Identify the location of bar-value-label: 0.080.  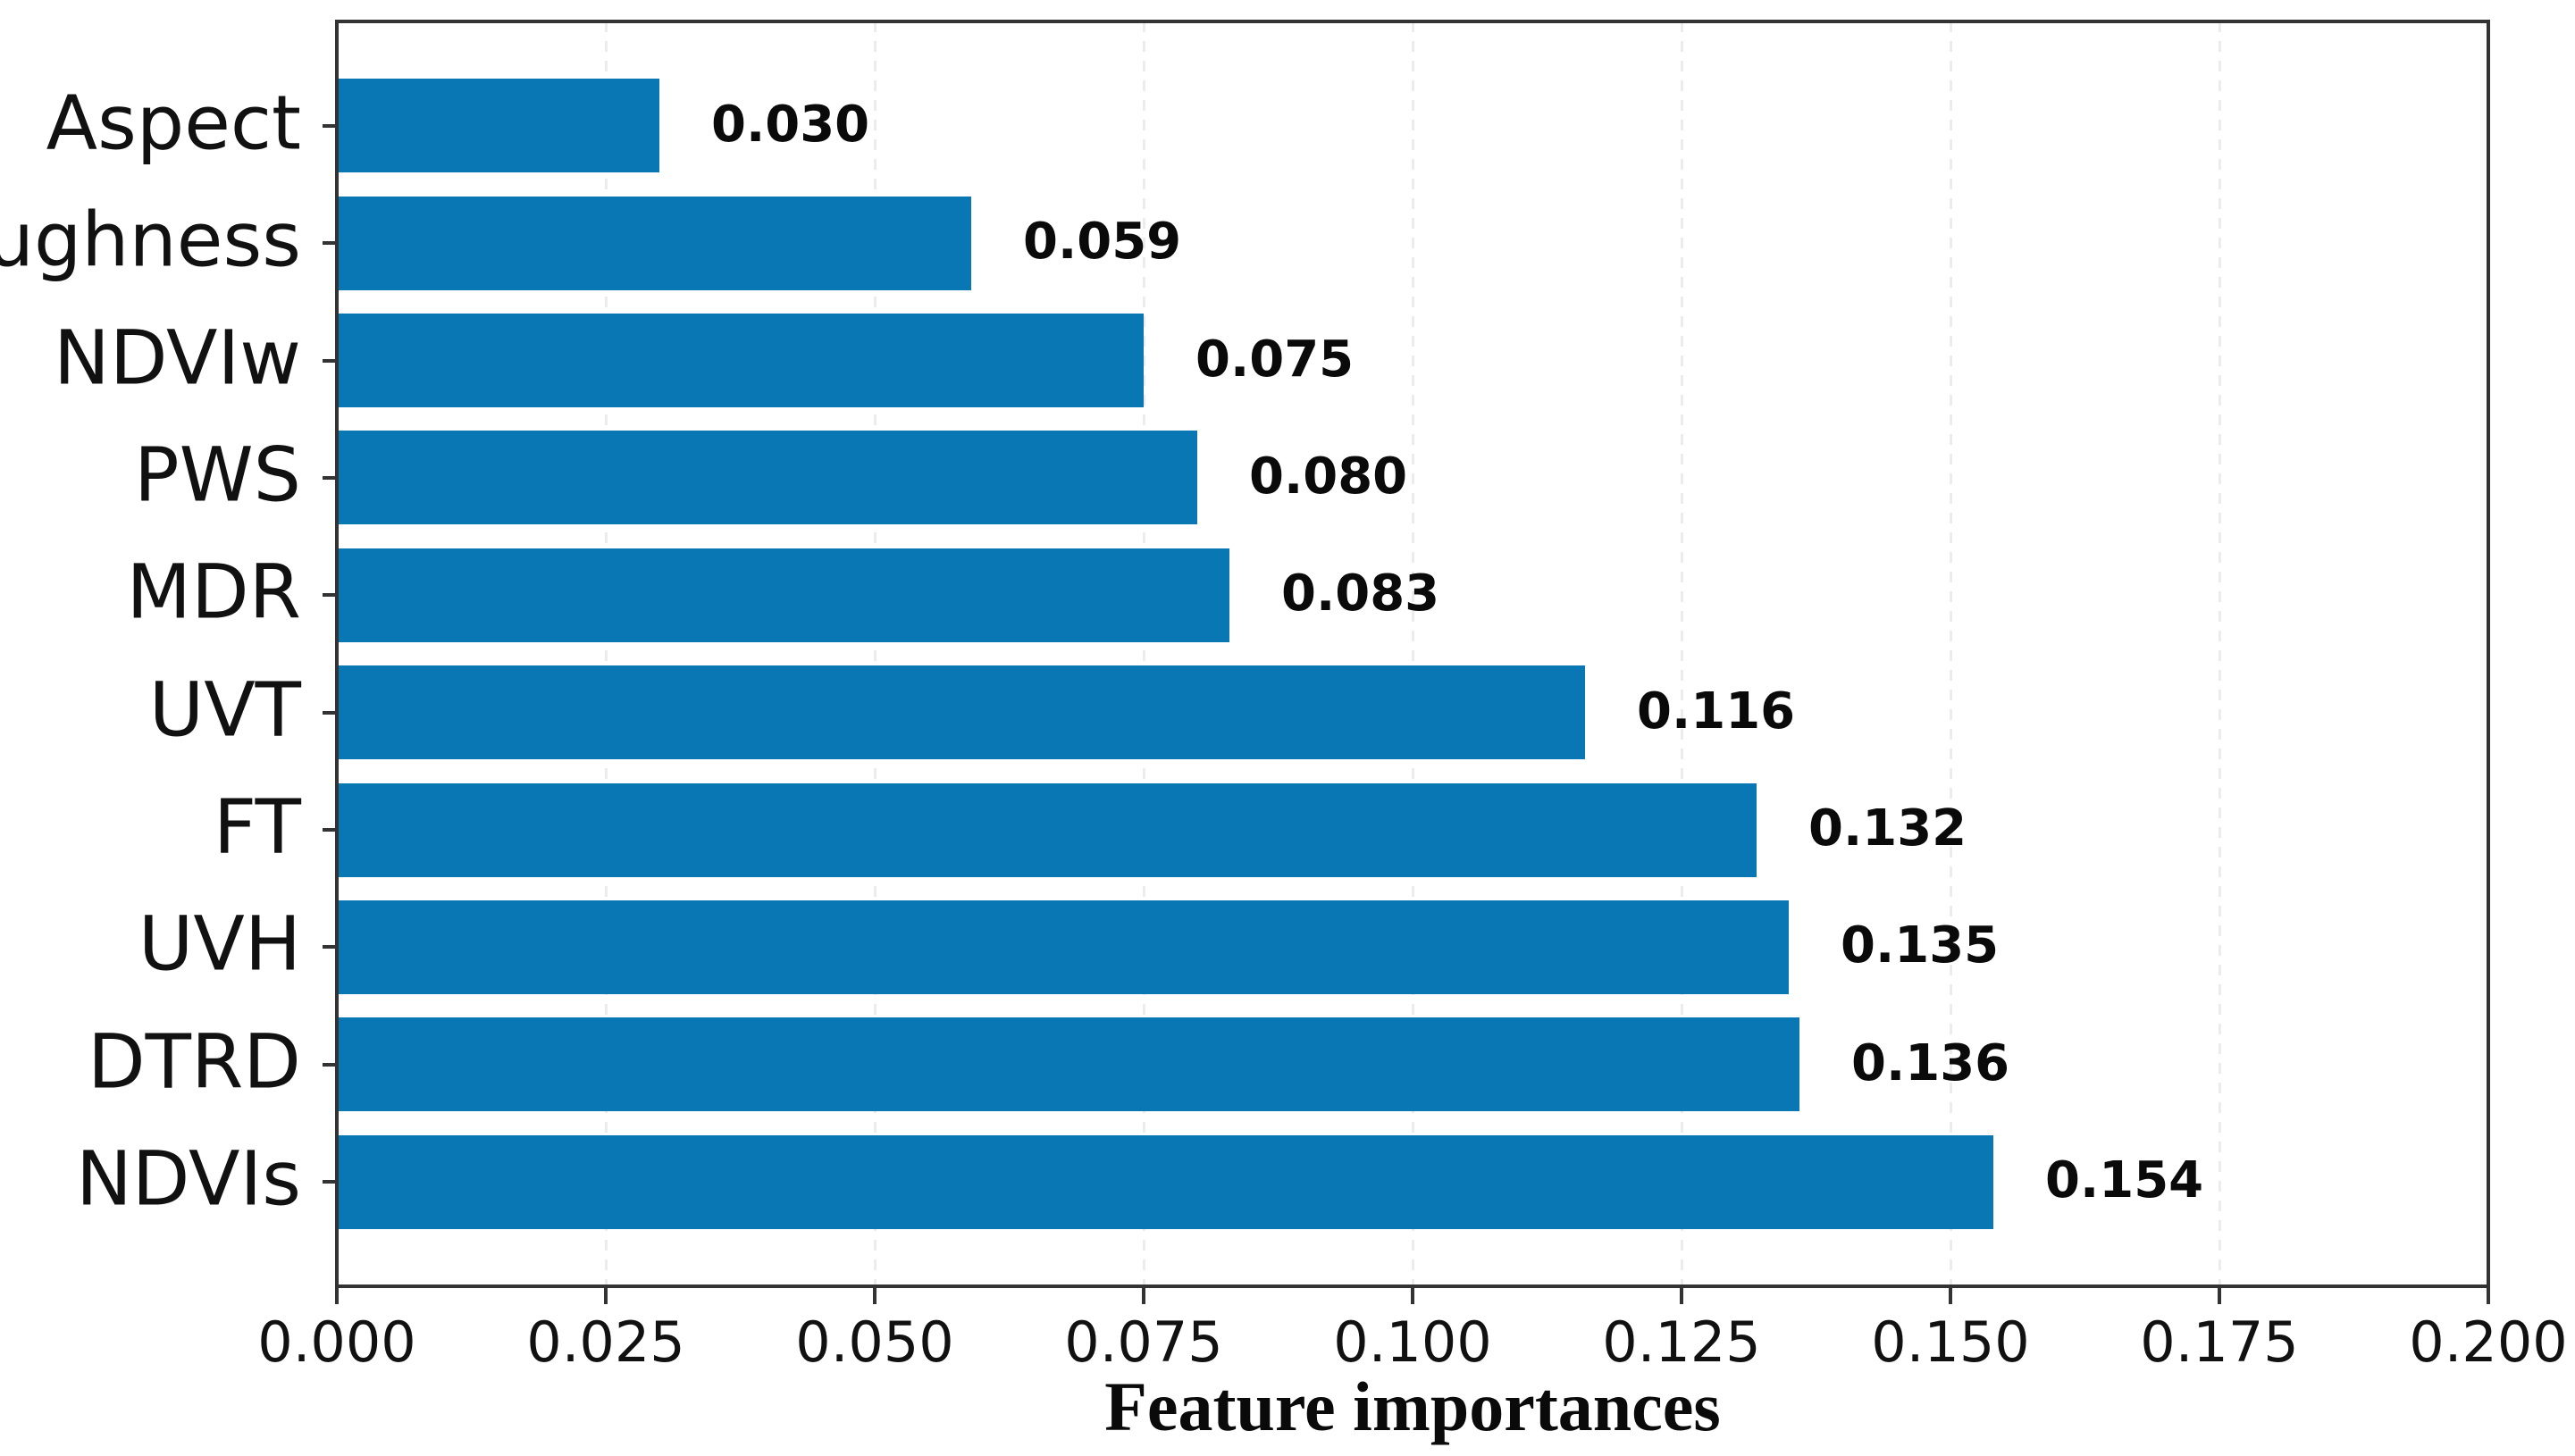
(1329, 476).